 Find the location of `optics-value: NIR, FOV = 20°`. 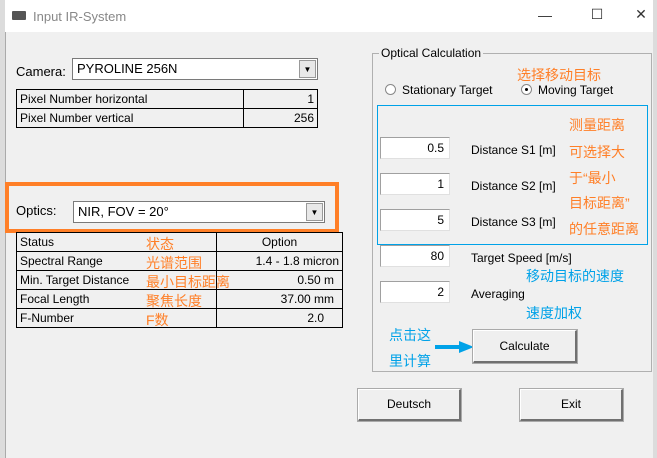

optics-value: NIR, FOV = 20° is located at coordinates (123, 211).